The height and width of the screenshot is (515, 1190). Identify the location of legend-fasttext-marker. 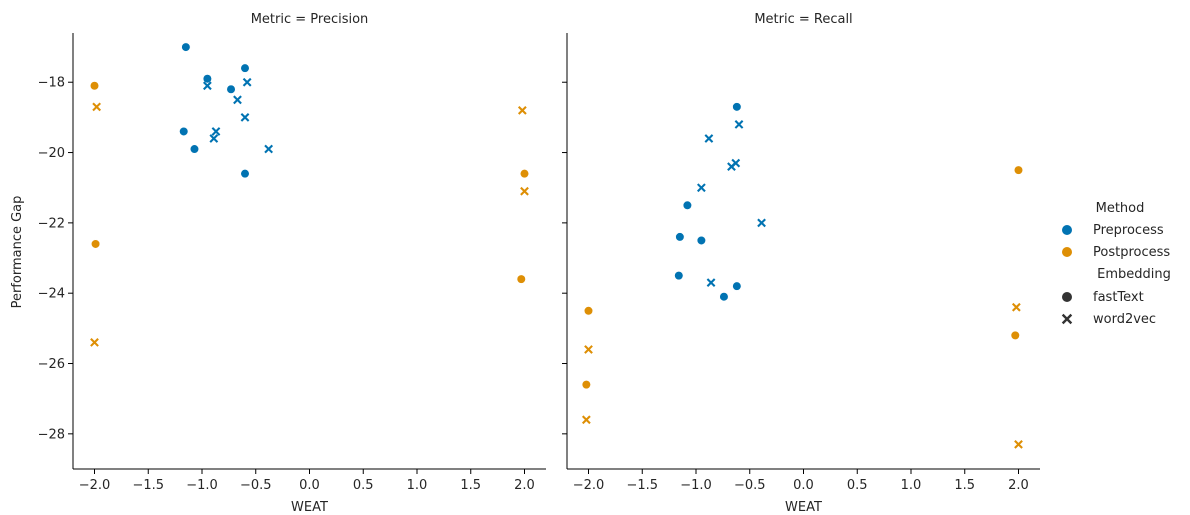
(1067, 297).